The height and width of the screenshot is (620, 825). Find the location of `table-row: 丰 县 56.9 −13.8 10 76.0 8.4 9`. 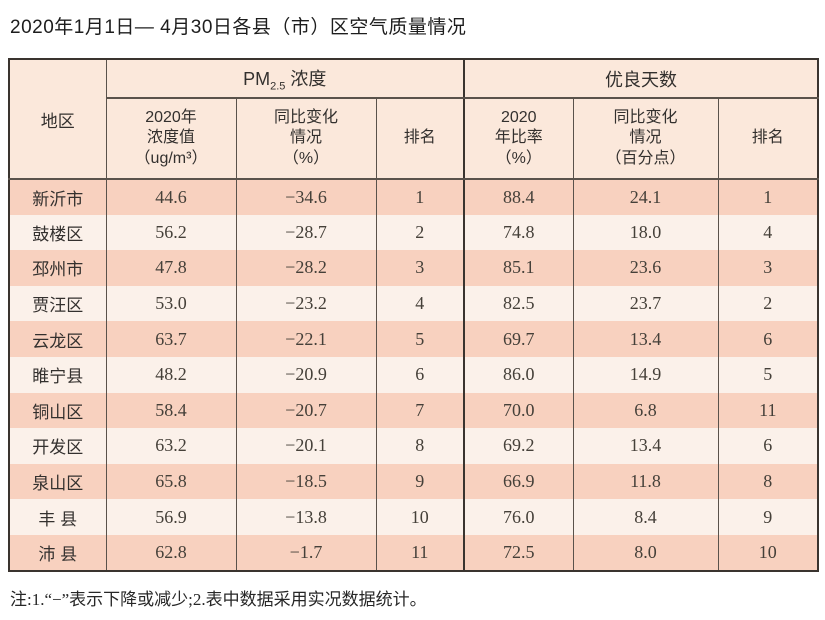

table-row: 丰 县 56.9 −13.8 10 76.0 8.4 9 is located at coordinates (414, 517).